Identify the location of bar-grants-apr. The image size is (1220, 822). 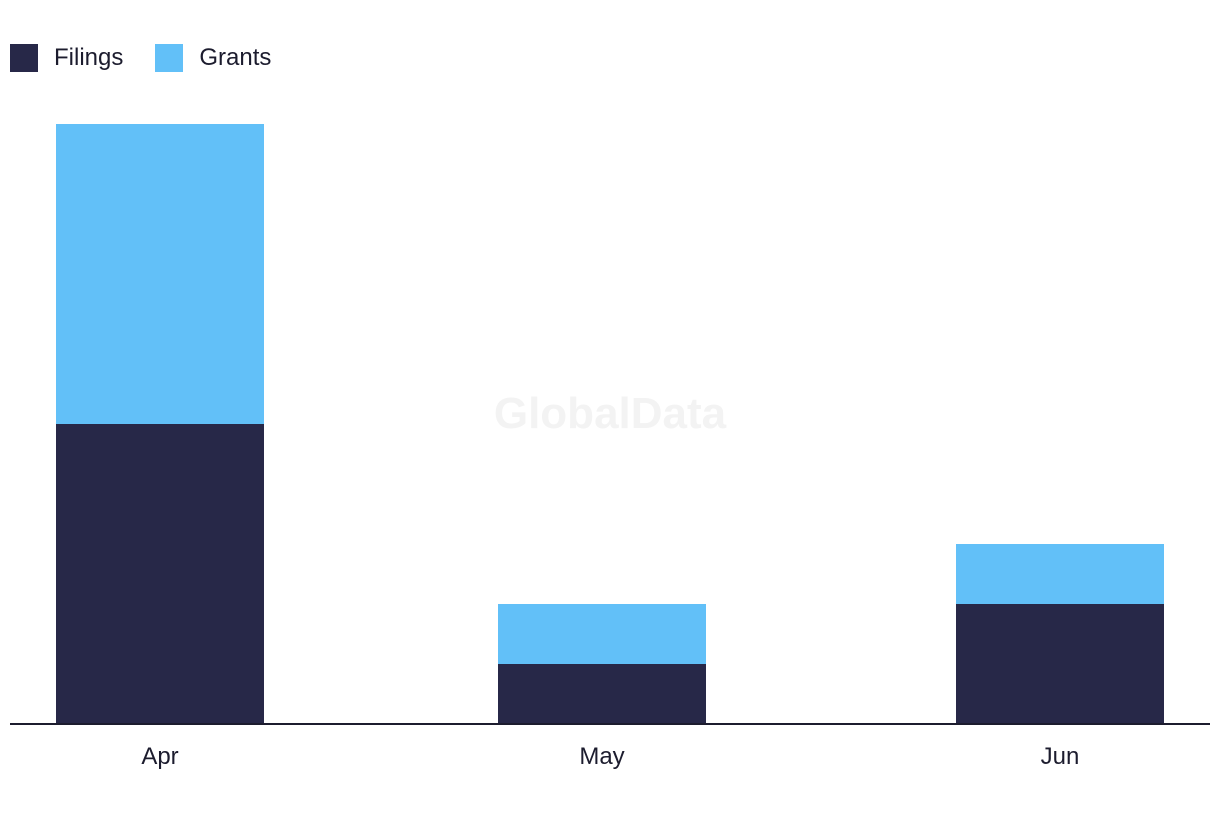
(160, 274).